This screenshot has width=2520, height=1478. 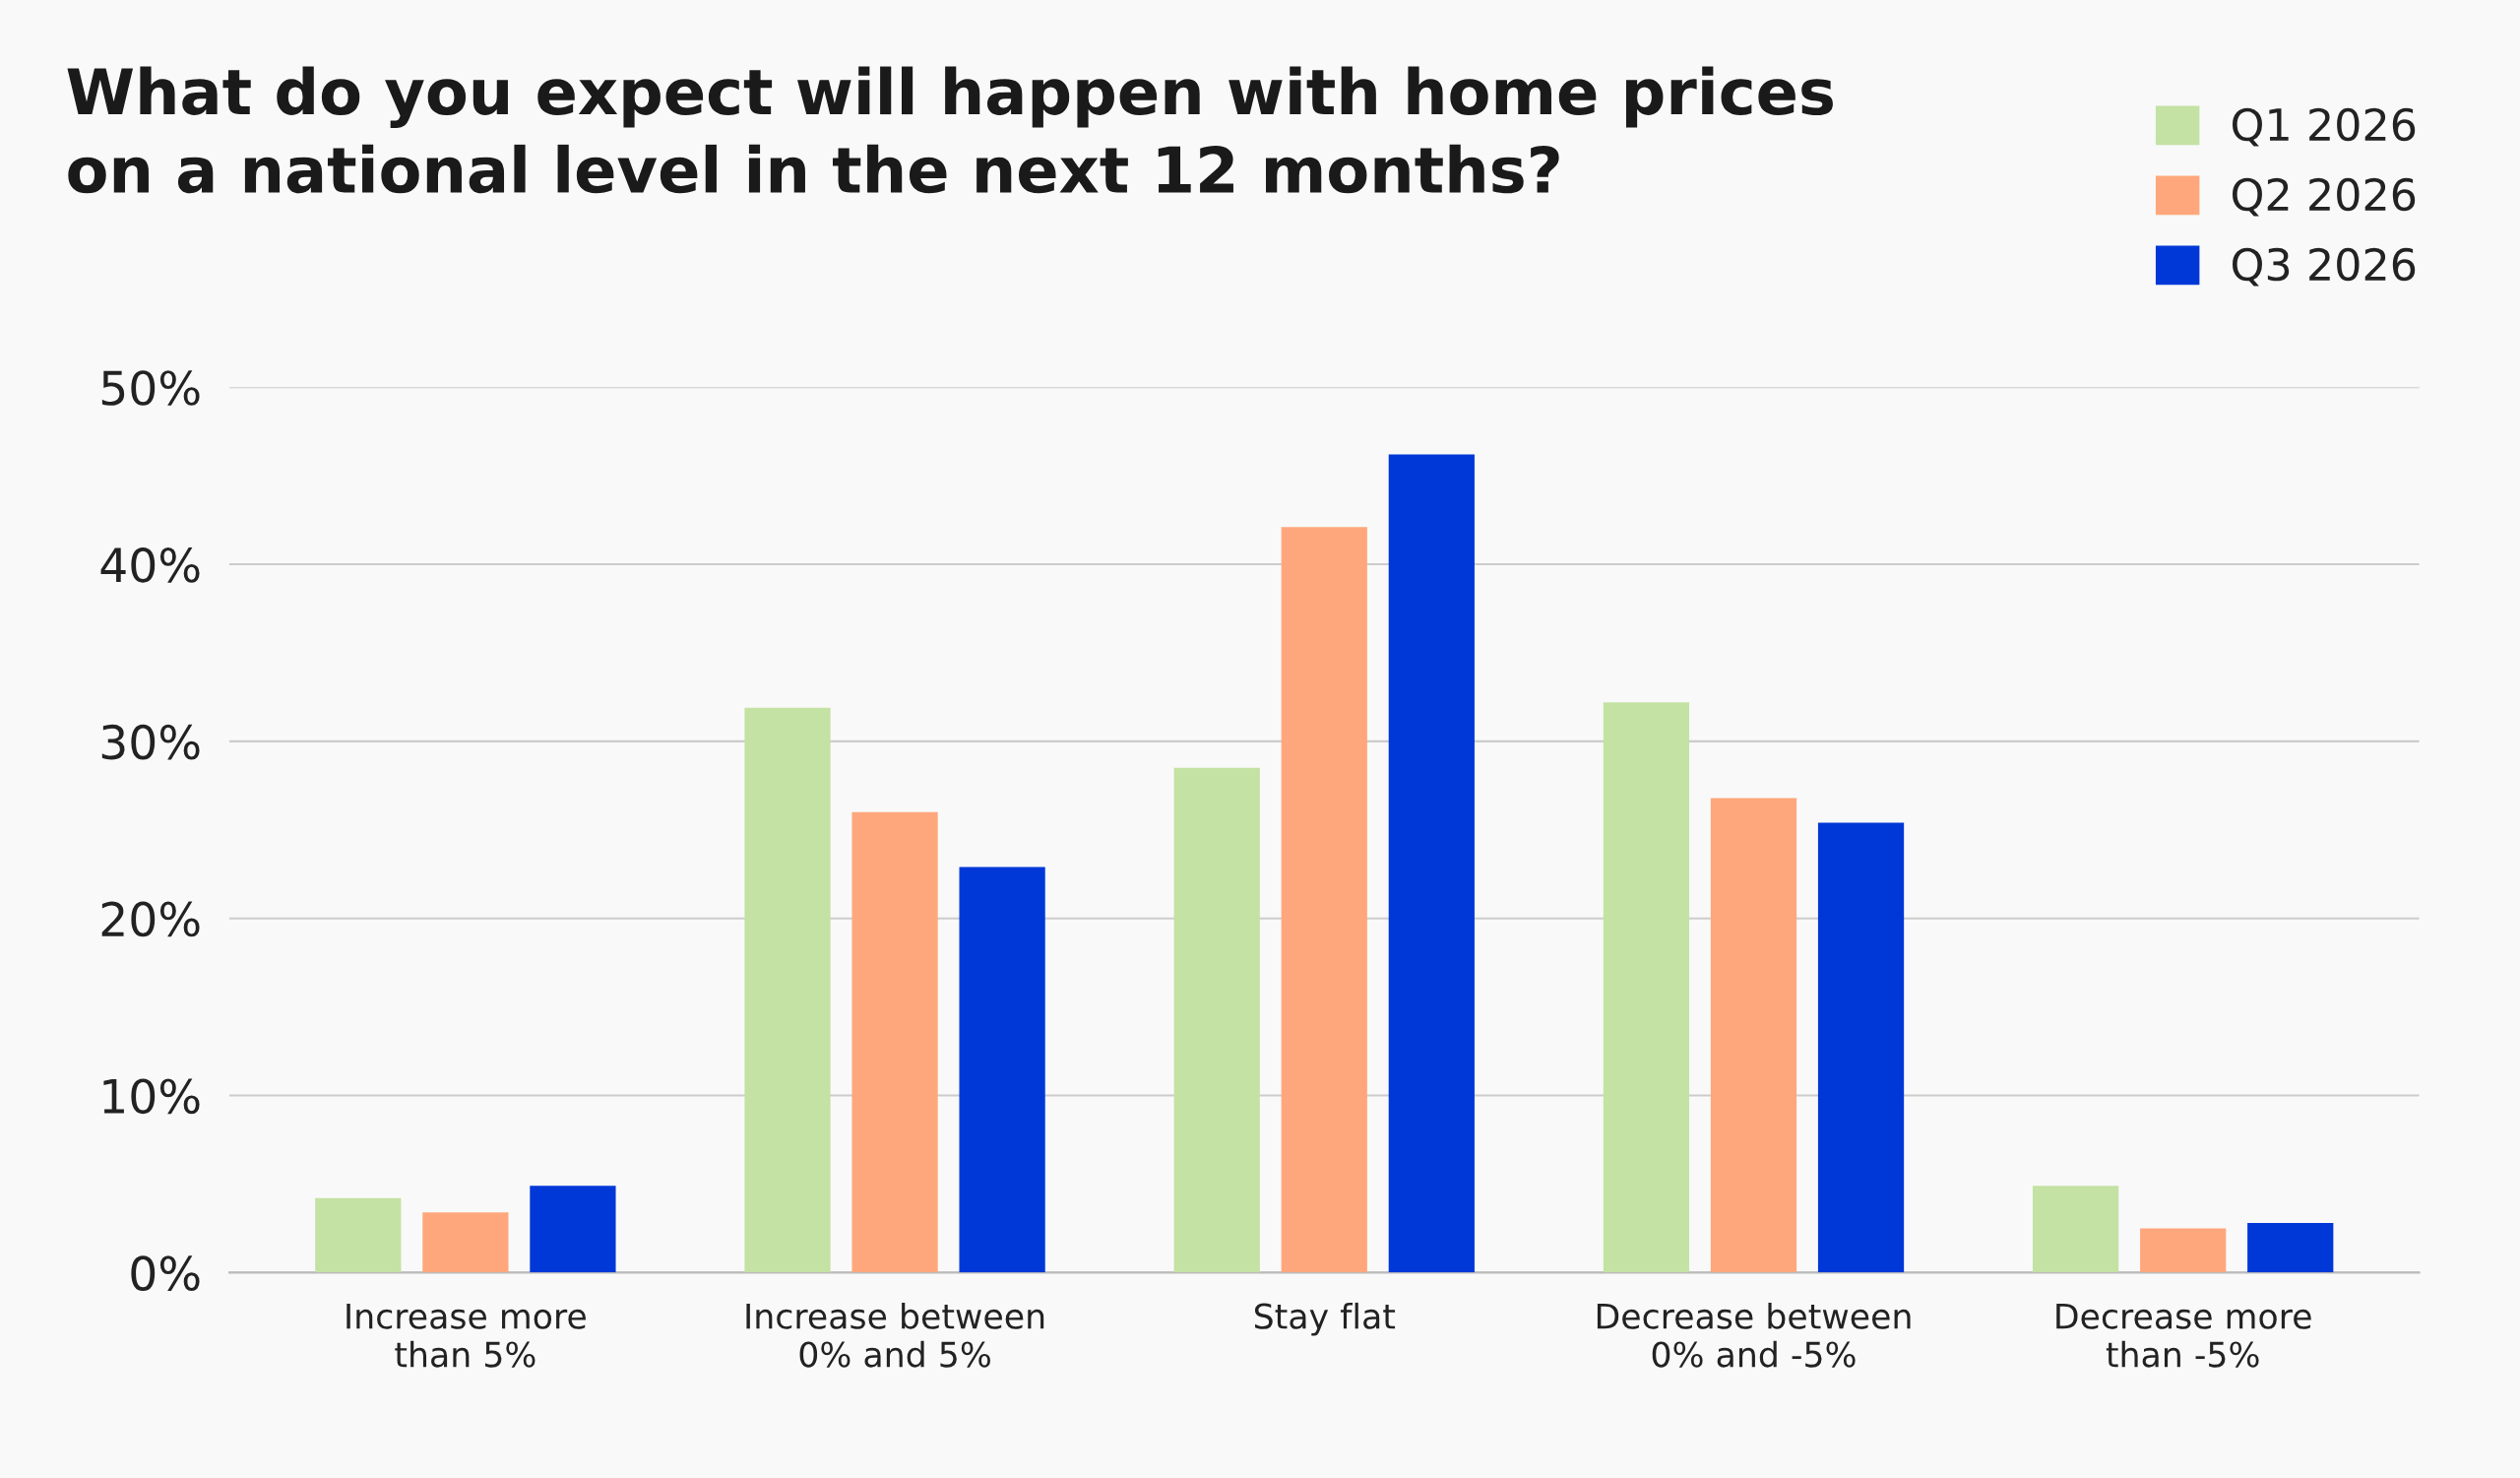 I want to click on y-tick-label: 50%, so click(x=150, y=388).